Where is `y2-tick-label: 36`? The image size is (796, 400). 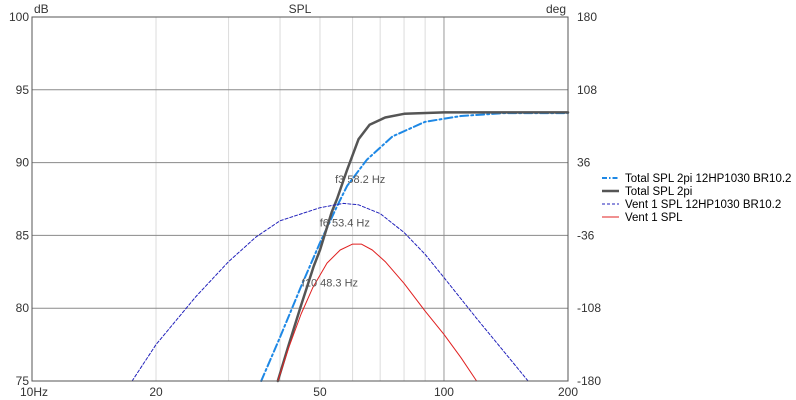
y2-tick-label: 36 is located at coordinates (584, 163).